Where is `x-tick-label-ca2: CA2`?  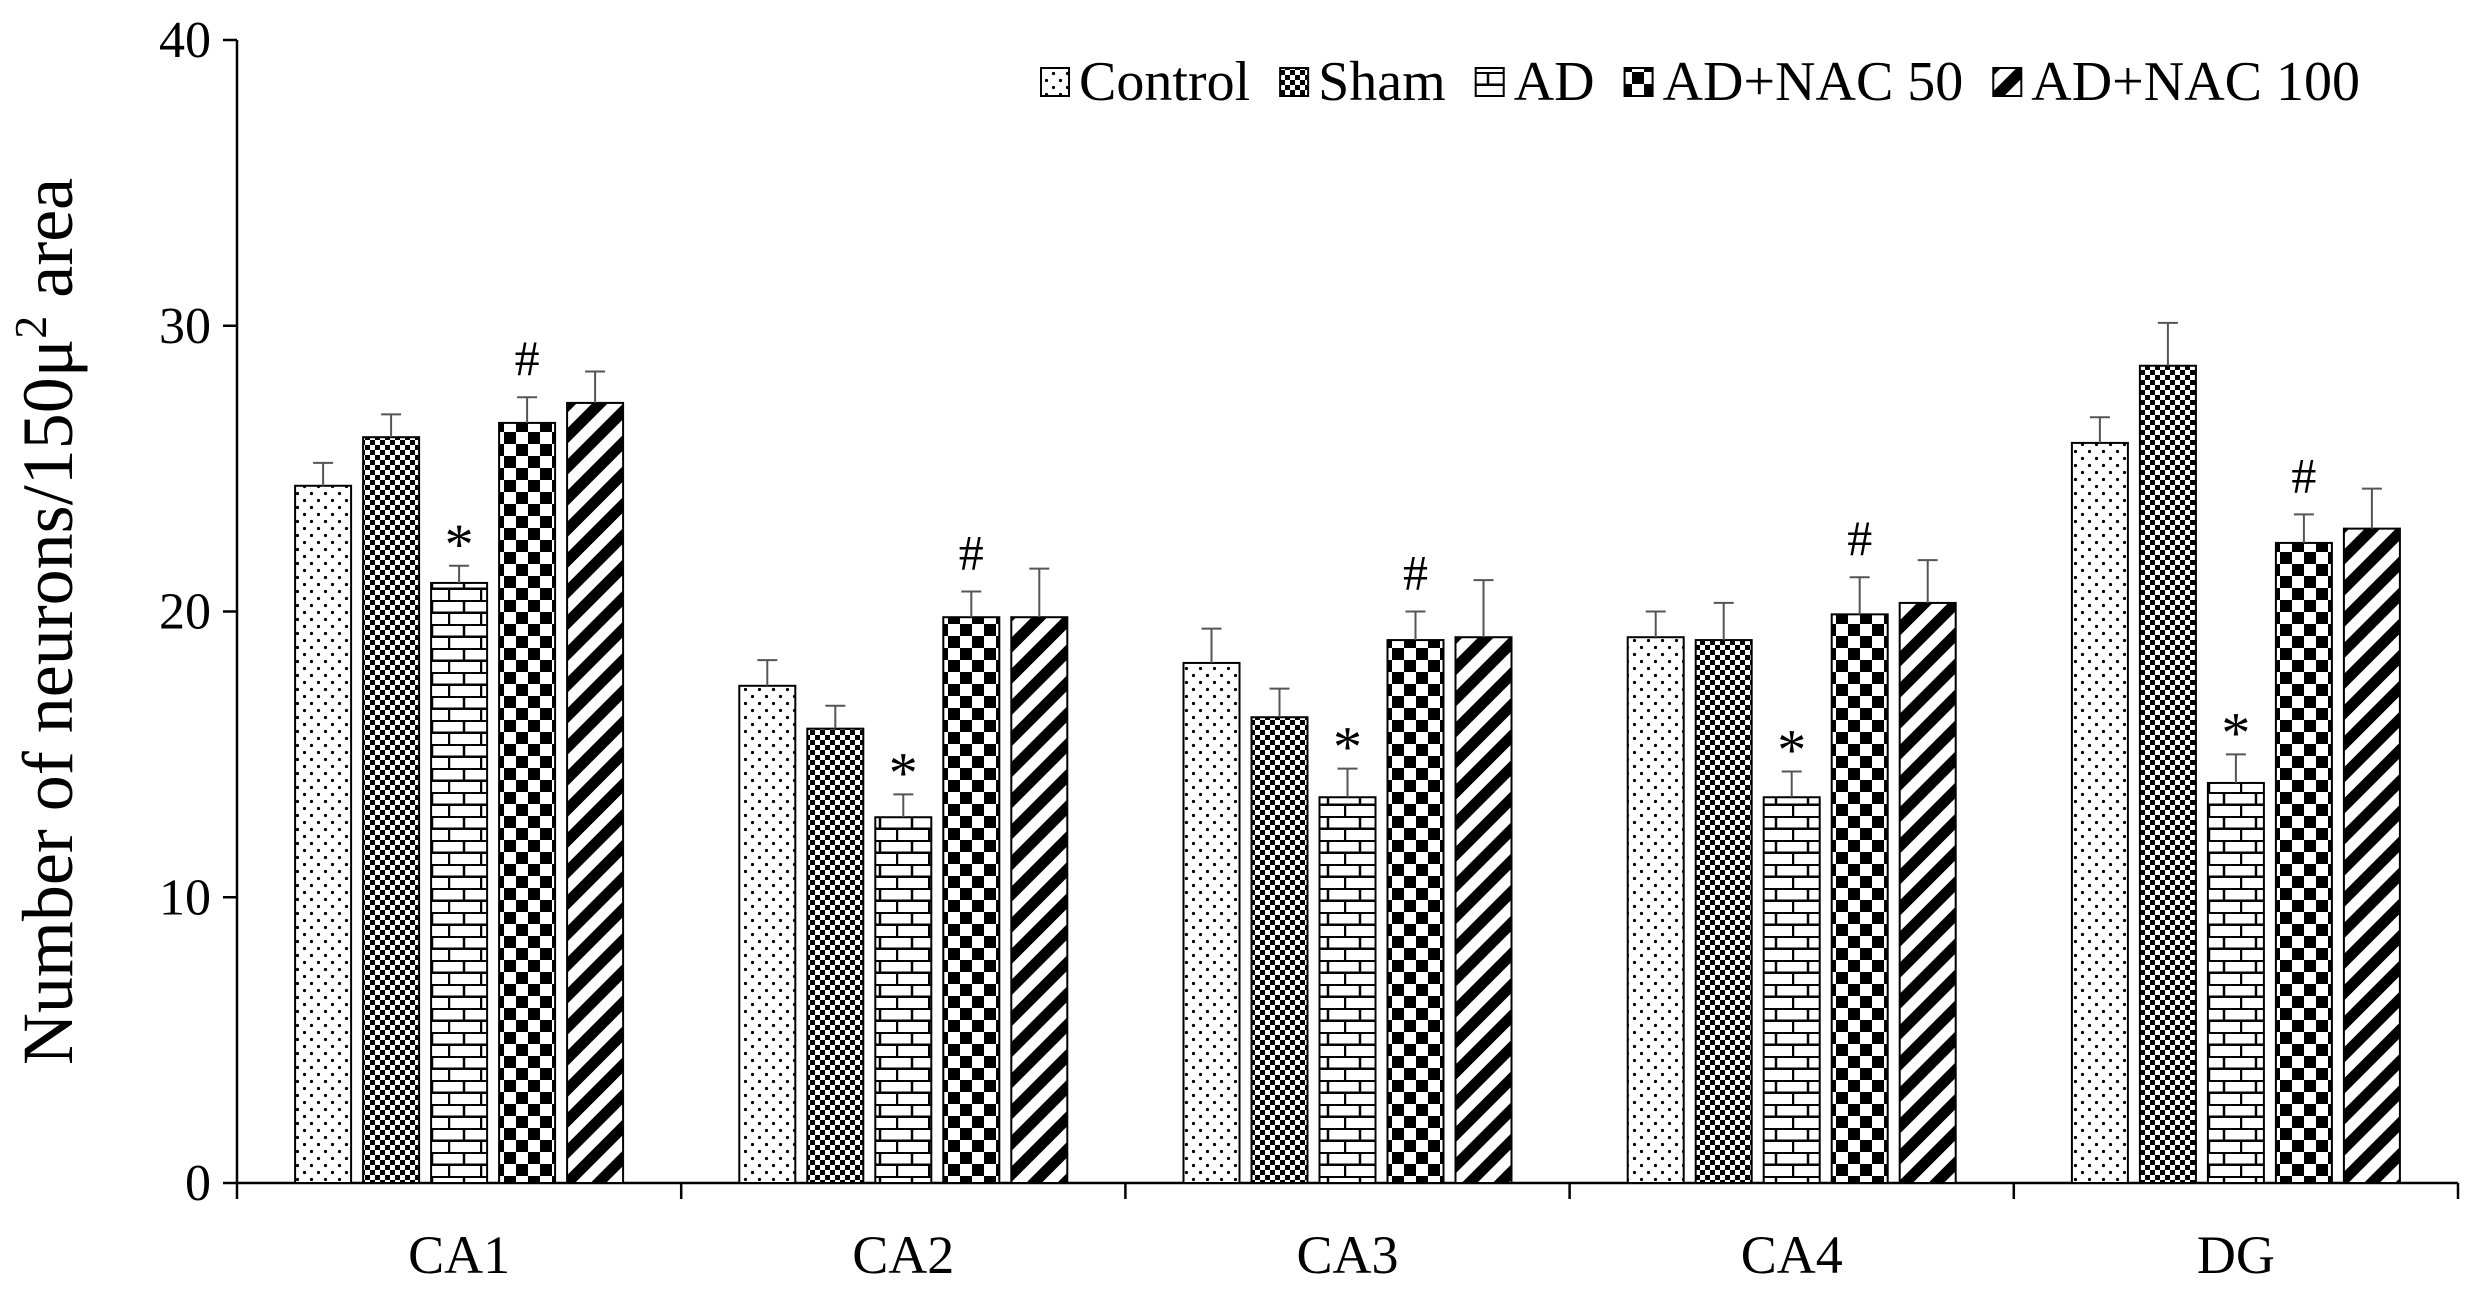 x-tick-label-ca2: CA2 is located at coordinates (903, 1255).